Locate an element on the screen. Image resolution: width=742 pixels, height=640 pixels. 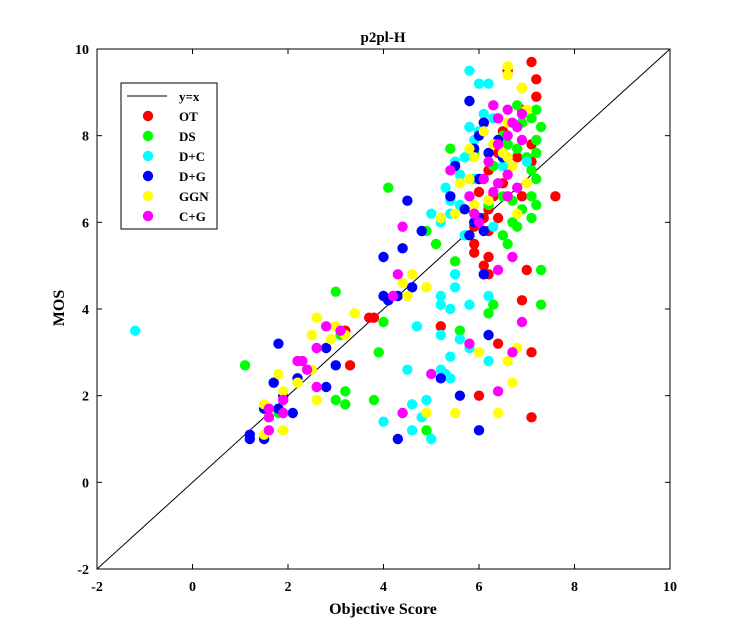
chart-title: p2pl-H is located at coordinates (382, 38).